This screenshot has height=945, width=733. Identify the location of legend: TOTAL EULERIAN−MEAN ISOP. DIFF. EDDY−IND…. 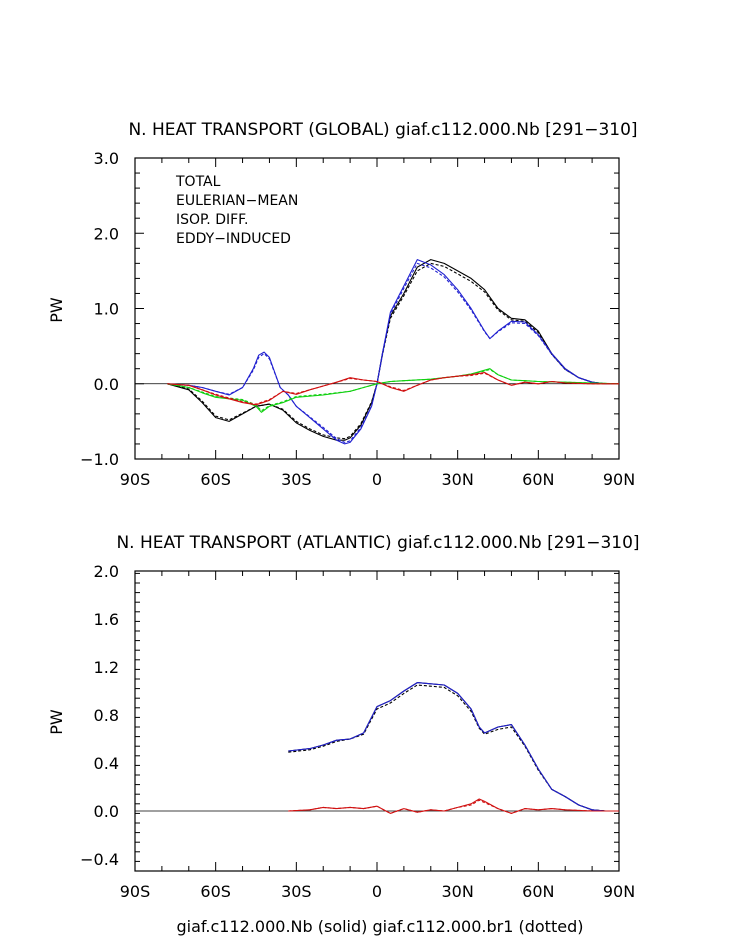
(236, 210).